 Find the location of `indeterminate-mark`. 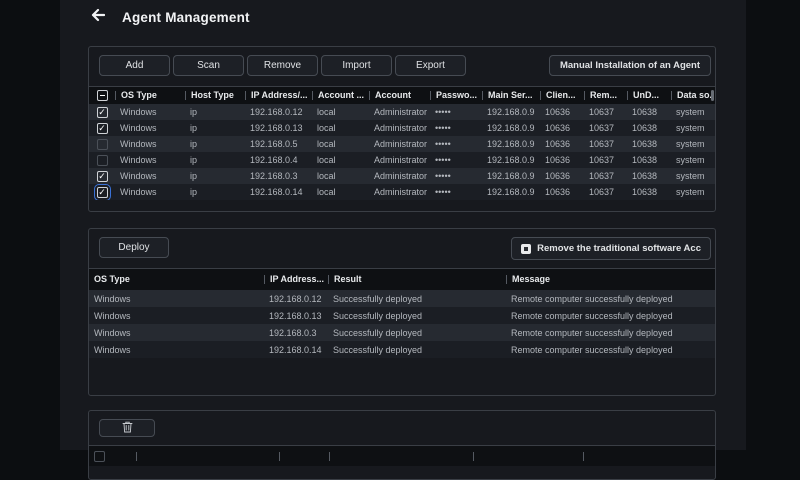

indeterminate-mark is located at coordinates (102, 95).